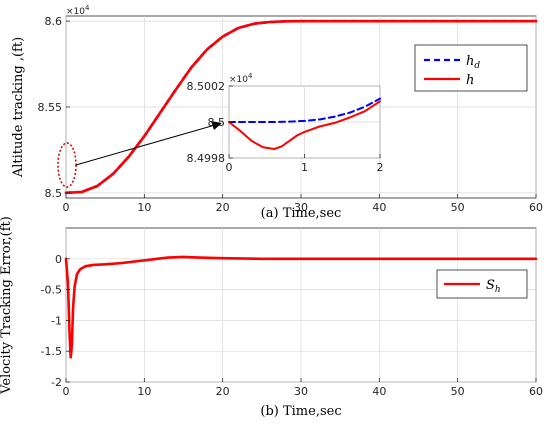 The height and width of the screenshot is (429, 550). I want to click on bottom-x-tick-label: 60, so click(536, 391).